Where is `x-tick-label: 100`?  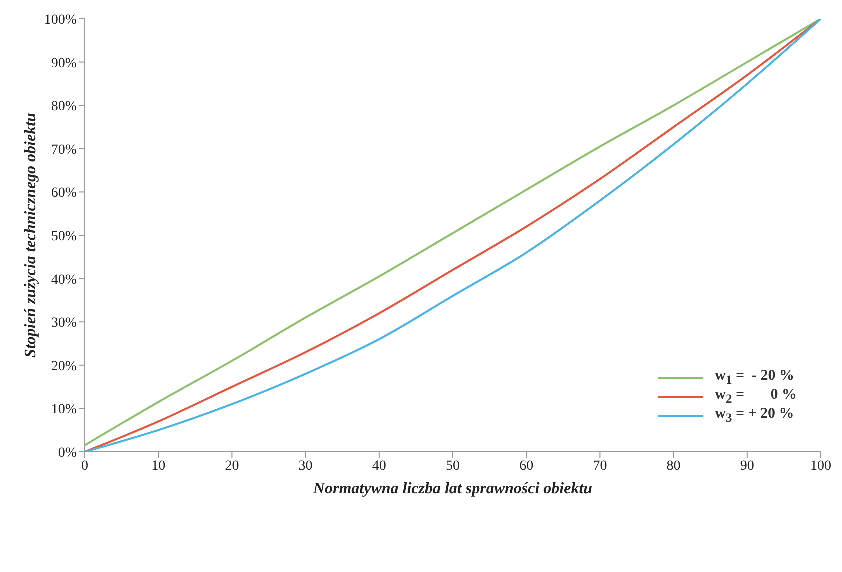 x-tick-label: 100 is located at coordinates (821, 466).